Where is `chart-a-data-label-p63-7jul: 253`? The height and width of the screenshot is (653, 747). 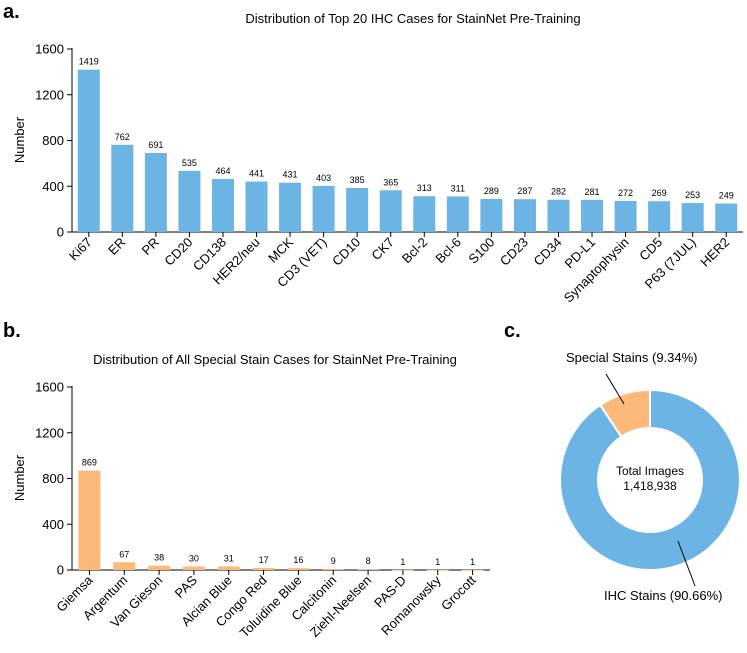
chart-a-data-label-p63-7jul: 253 is located at coordinates (692, 195).